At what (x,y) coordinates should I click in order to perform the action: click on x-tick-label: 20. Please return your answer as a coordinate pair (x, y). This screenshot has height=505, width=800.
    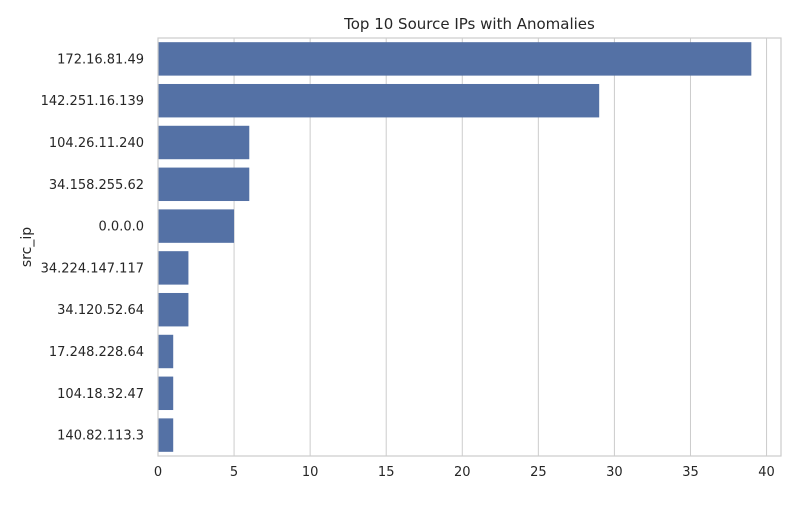
    Looking at the image, I should click on (462, 472).